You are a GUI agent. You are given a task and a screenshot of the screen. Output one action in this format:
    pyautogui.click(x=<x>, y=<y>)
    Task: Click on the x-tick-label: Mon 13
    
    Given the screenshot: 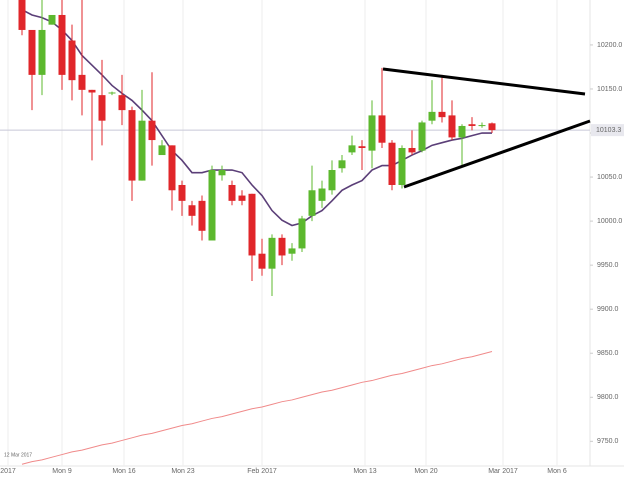 What is the action you would take?
    pyautogui.click(x=364, y=471)
    